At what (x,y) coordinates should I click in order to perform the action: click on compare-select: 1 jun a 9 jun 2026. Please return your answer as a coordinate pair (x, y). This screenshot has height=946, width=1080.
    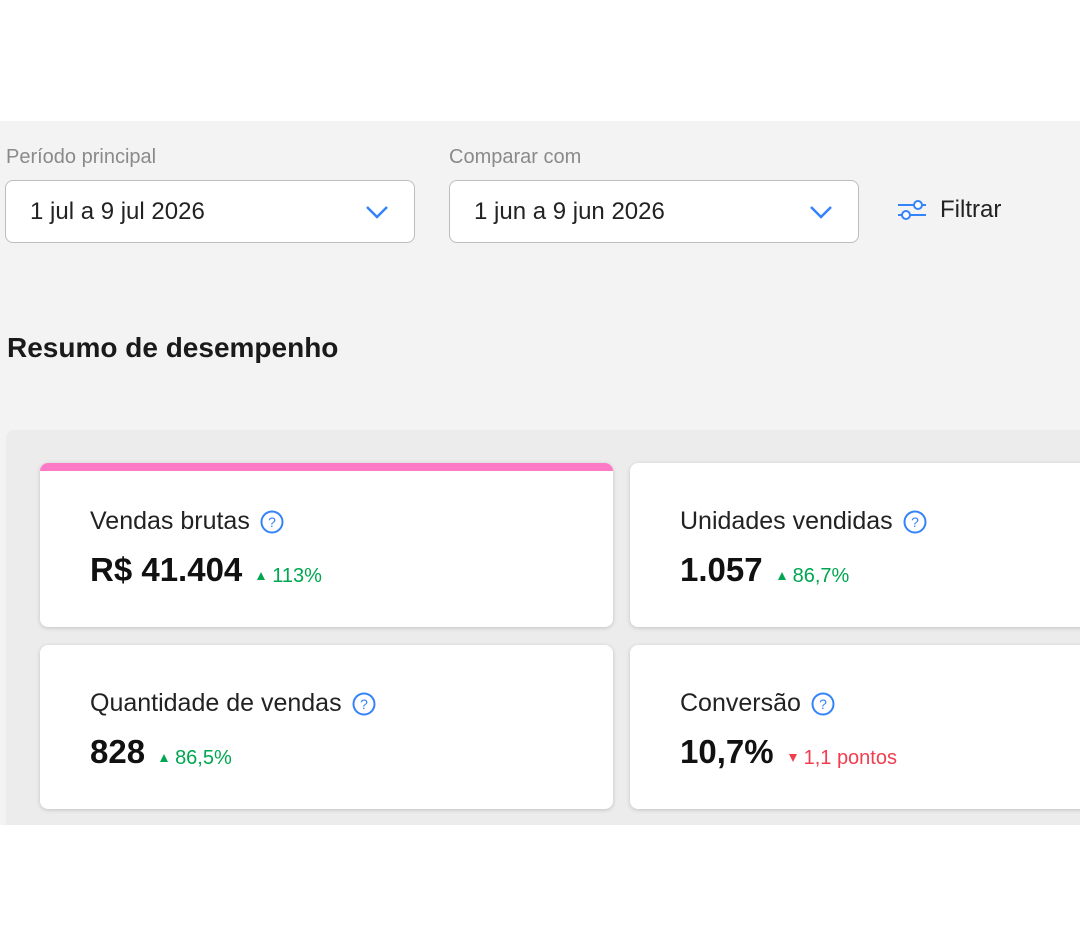
    Looking at the image, I should click on (654, 211).